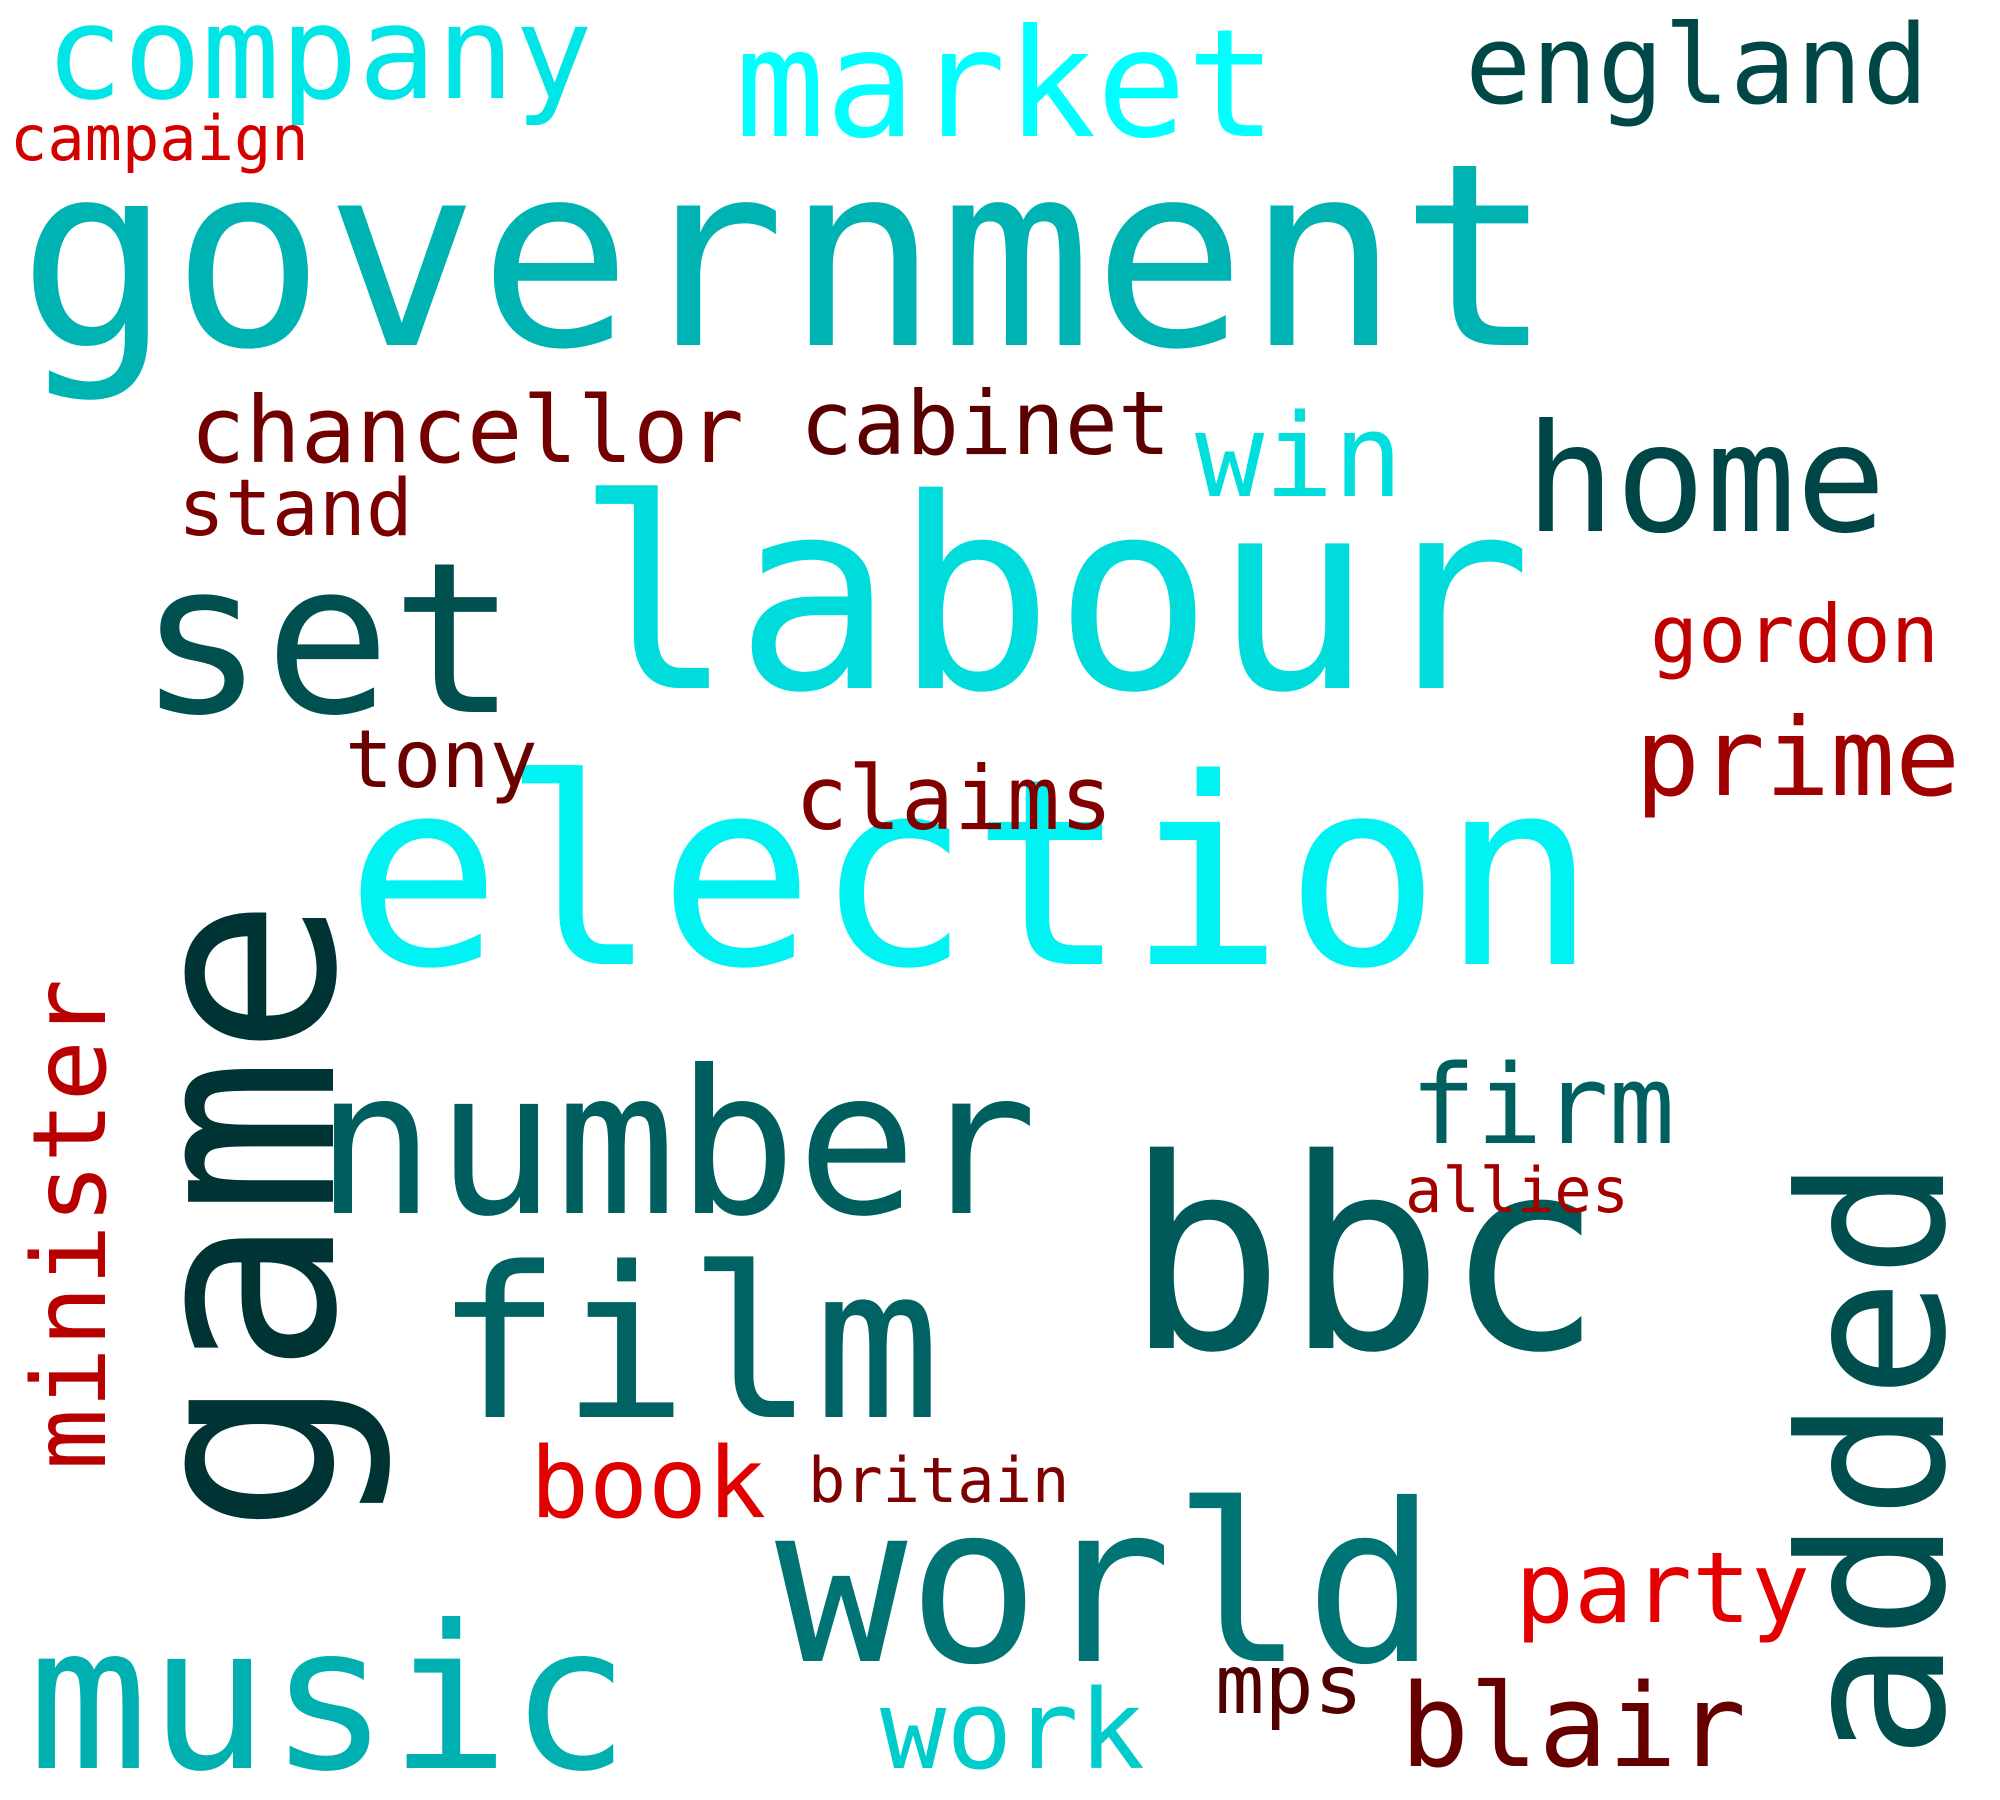 This screenshot has height=1800, width=2000. I want to click on word-party: party, so click(1663, 1589).